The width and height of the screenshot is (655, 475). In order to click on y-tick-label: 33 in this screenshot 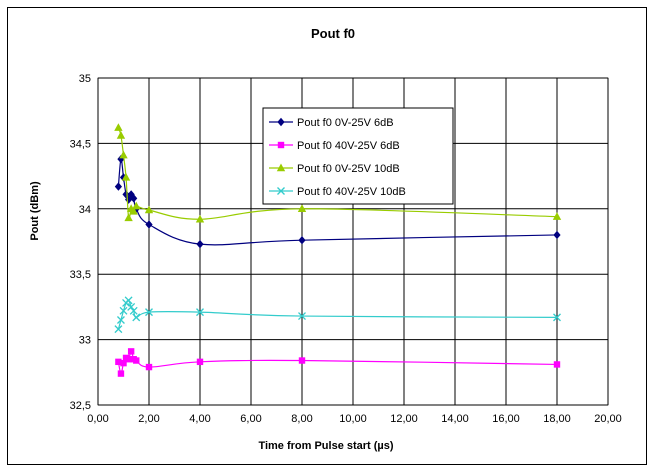, I will do `click(85, 341)`.